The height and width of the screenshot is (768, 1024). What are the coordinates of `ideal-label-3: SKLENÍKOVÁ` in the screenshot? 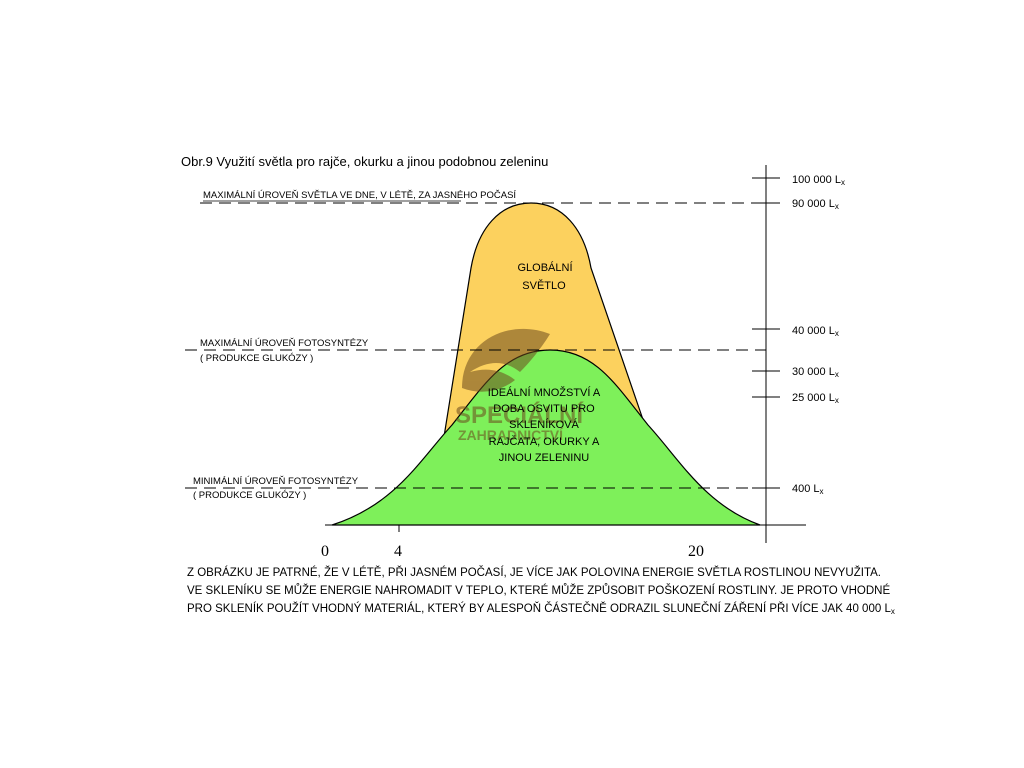 It's located at (544, 424).